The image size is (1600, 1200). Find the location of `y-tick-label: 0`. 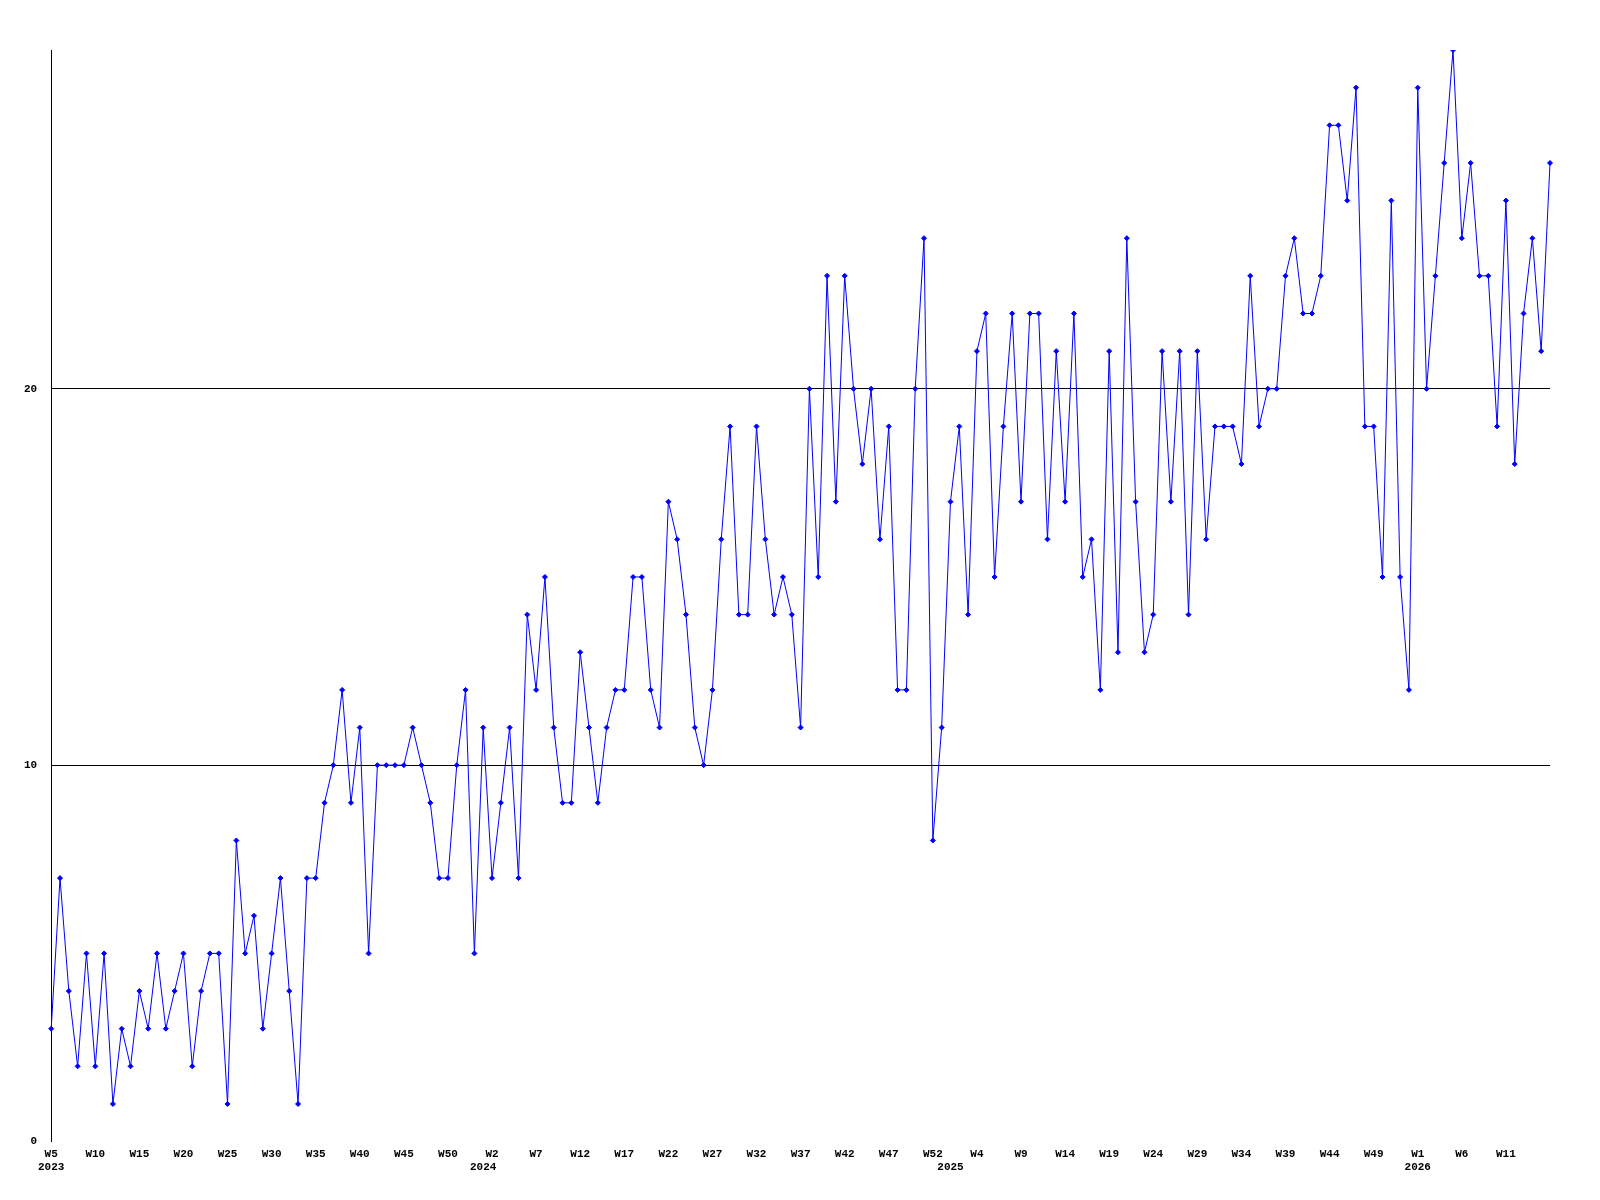

y-tick-label: 0 is located at coordinates (34, 1141).